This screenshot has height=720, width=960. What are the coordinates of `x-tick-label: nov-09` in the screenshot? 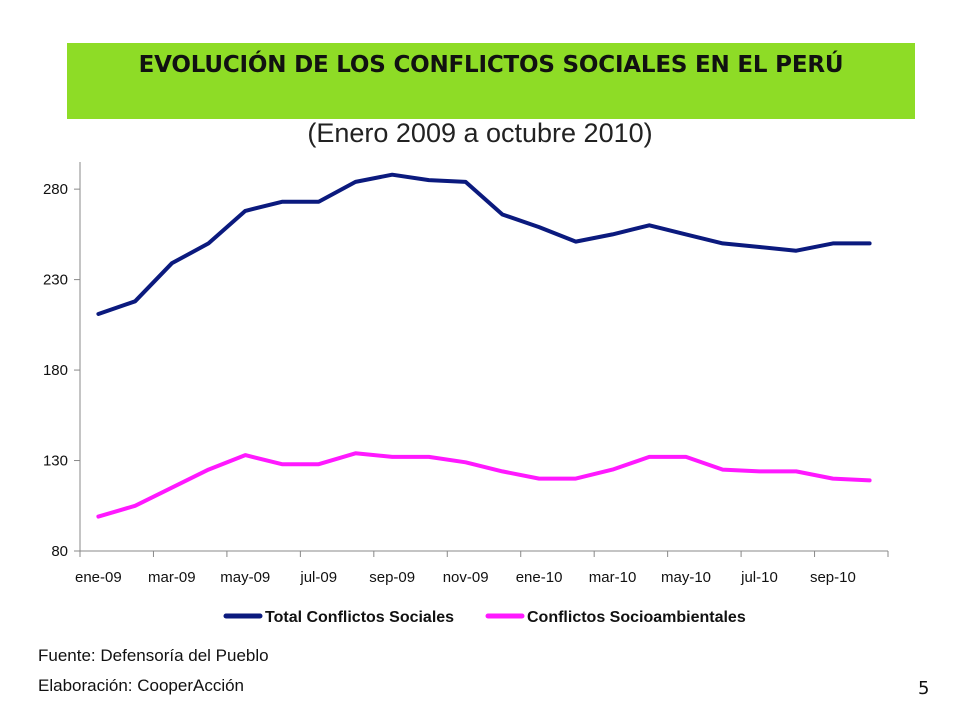 It's located at (466, 577).